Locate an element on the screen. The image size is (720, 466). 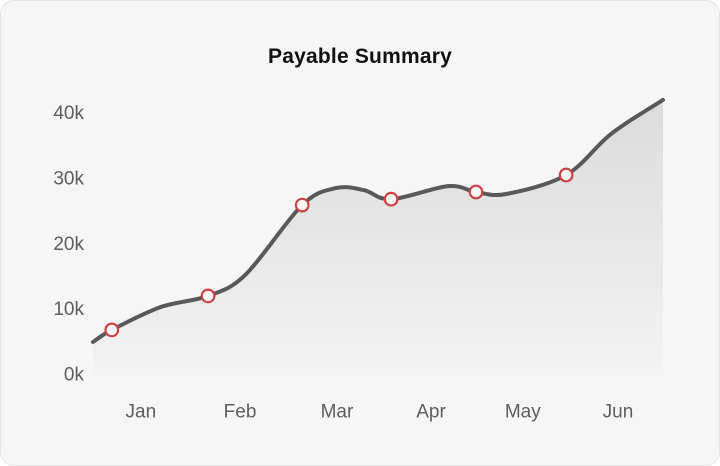
data-point-feb is located at coordinates (208, 296).